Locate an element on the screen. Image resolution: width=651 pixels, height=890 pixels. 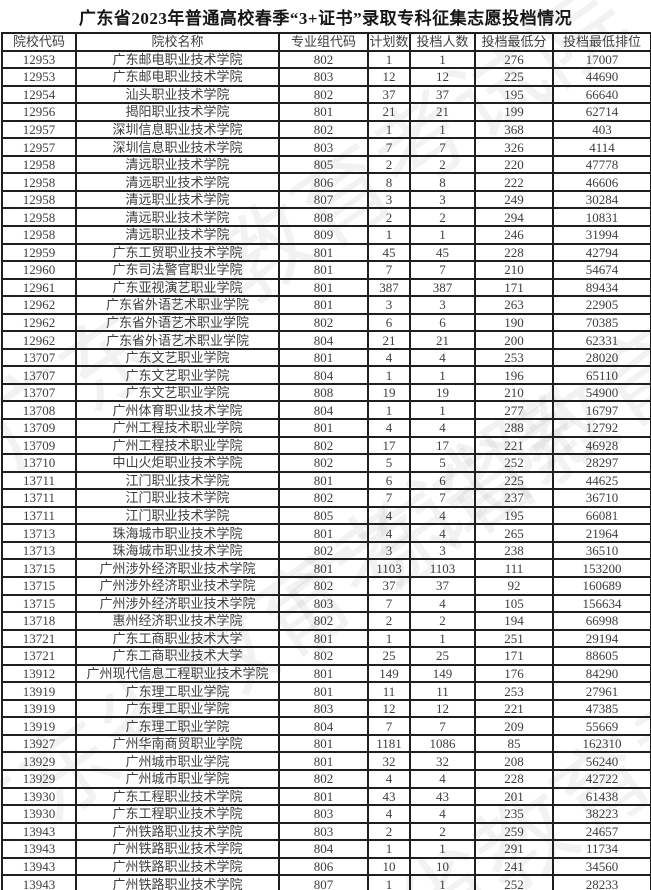
cell-min-score: 277 is located at coordinates (514, 410).